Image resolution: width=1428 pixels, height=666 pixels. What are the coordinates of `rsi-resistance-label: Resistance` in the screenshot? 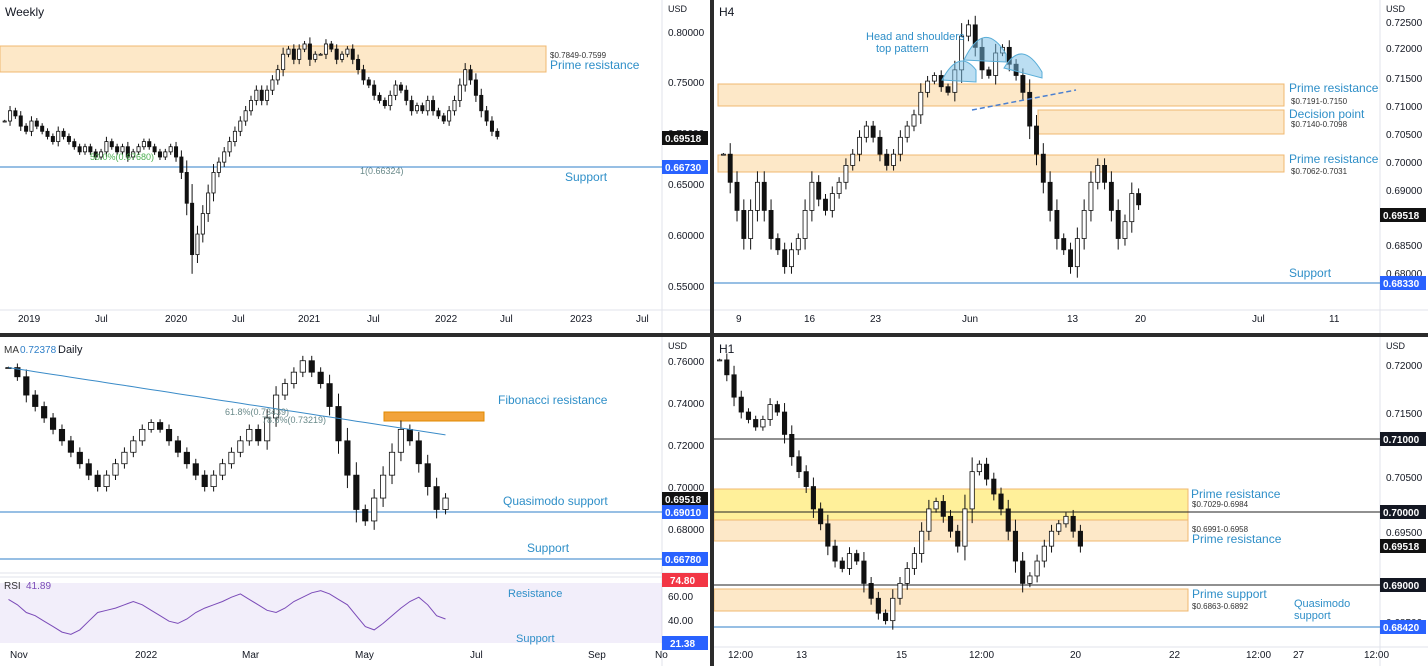 It's located at (535, 594).